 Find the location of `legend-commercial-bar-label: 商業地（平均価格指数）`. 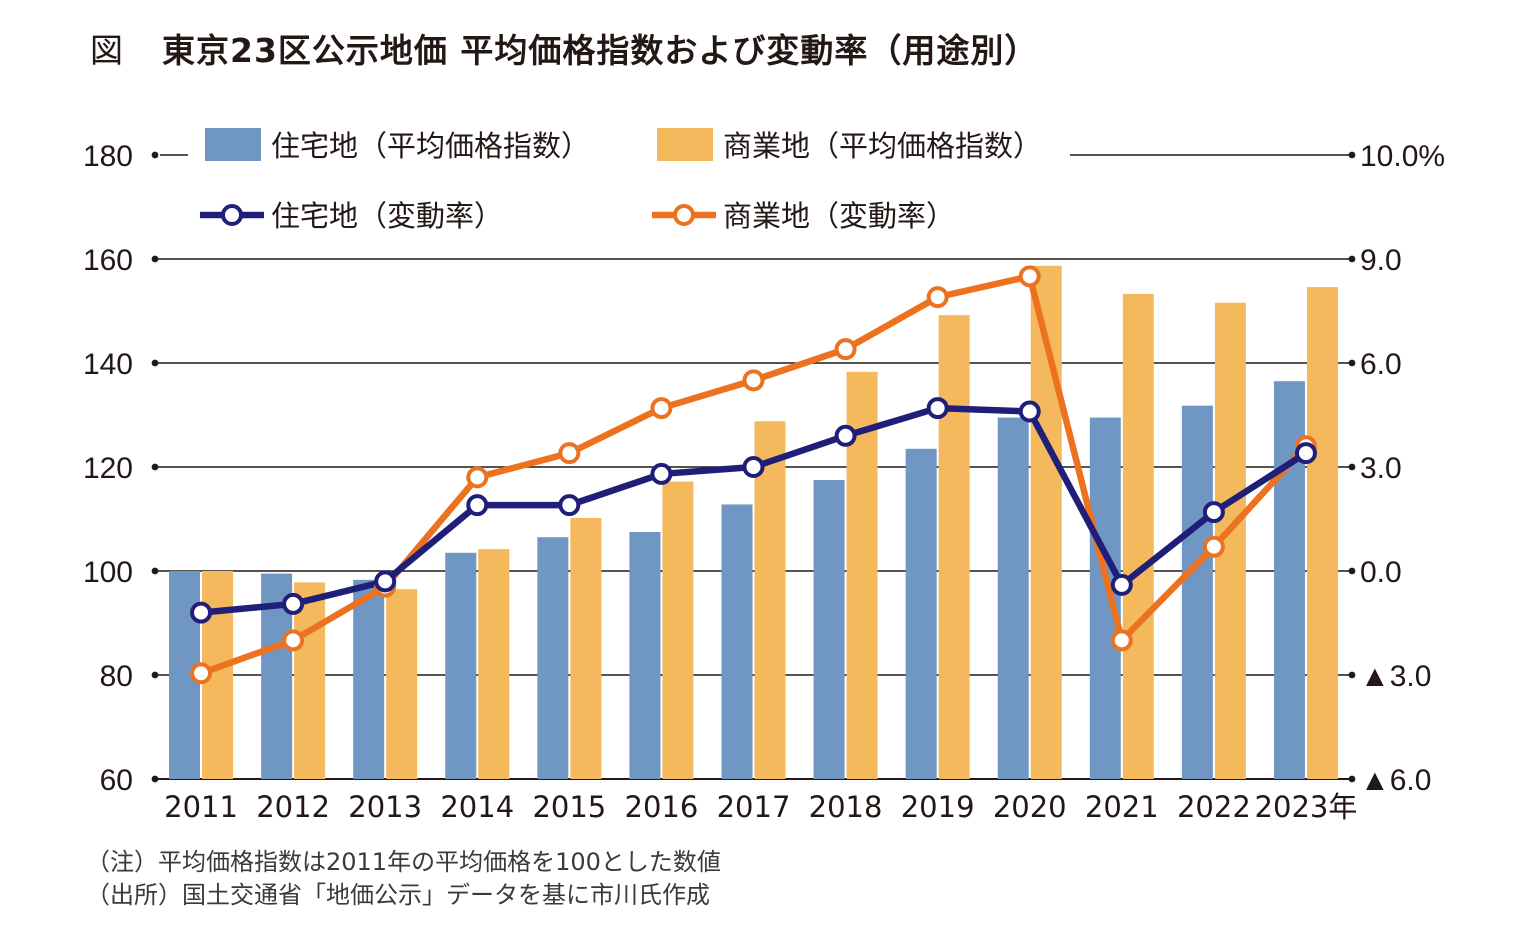

legend-commercial-bar-label: 商業地（平均価格指数） is located at coordinates (882, 146).